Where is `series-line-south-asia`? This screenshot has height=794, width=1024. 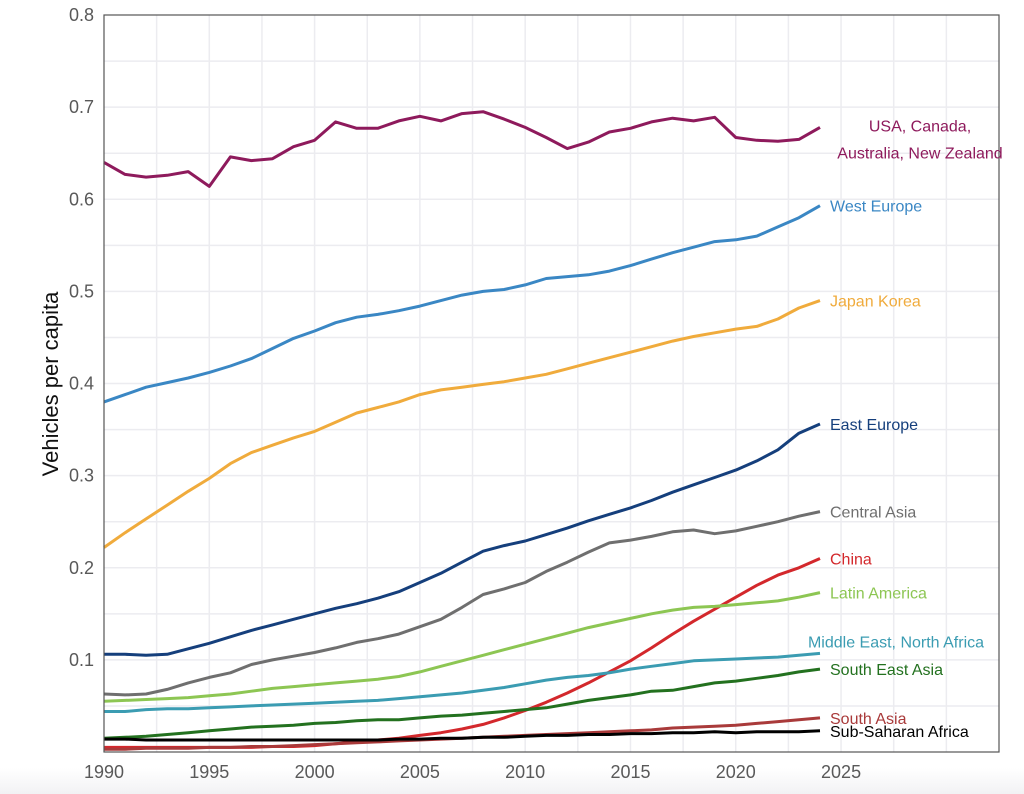
series-line-south-asia is located at coordinates (462, 733).